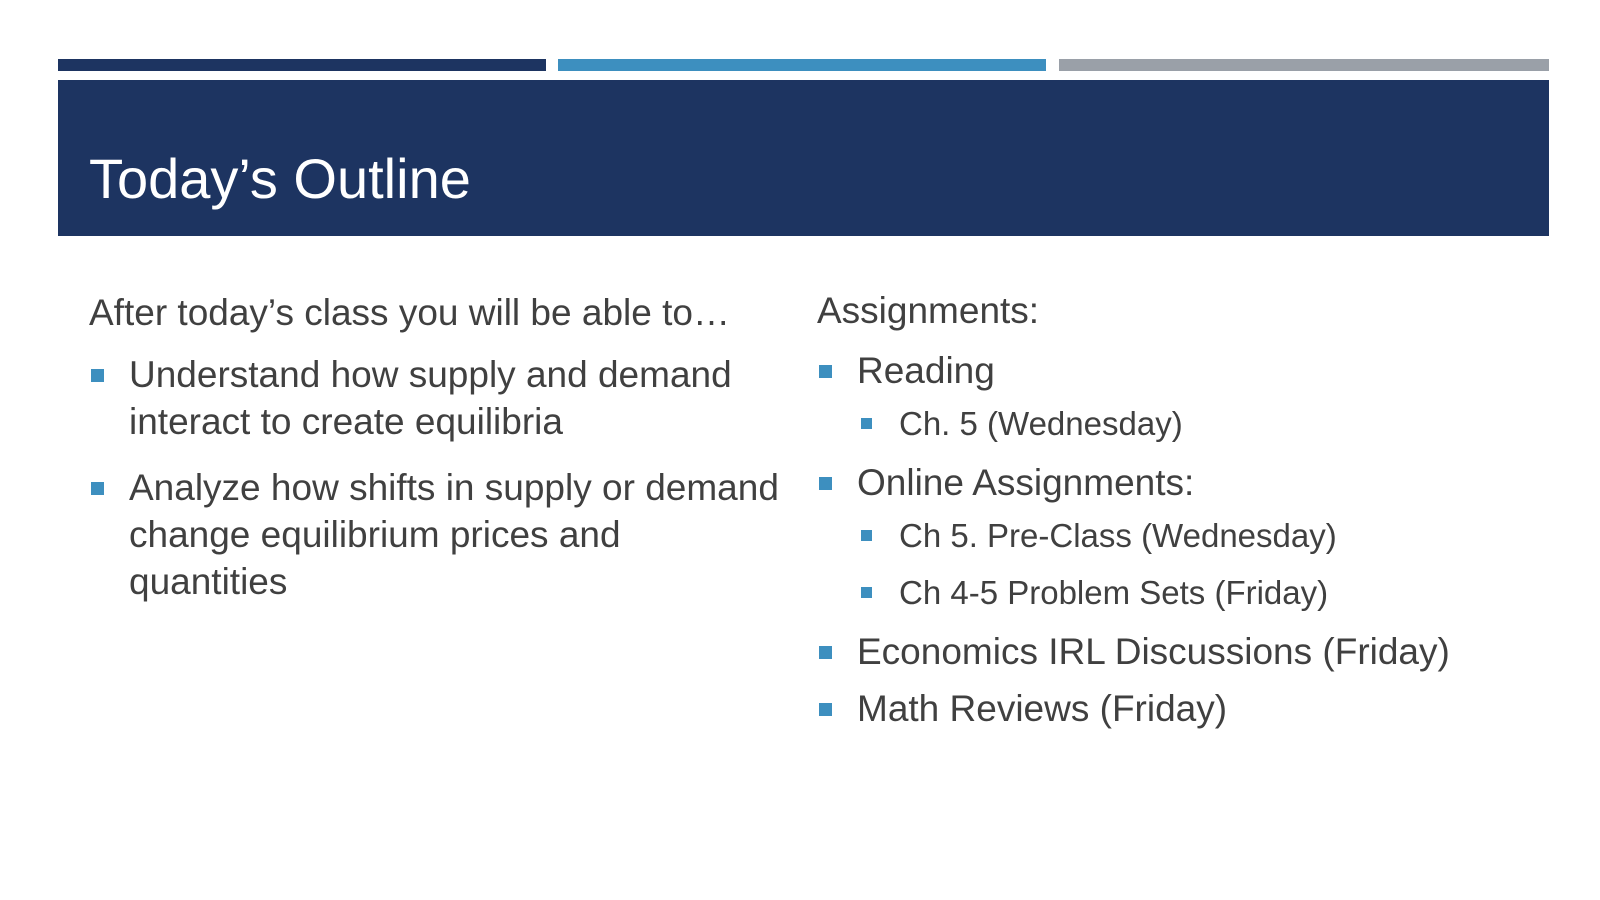  What do you see at coordinates (1118, 536) in the screenshot?
I see `assignment-sub-text: Ch 5. Pre-Class (Wednesday)` at bounding box center [1118, 536].